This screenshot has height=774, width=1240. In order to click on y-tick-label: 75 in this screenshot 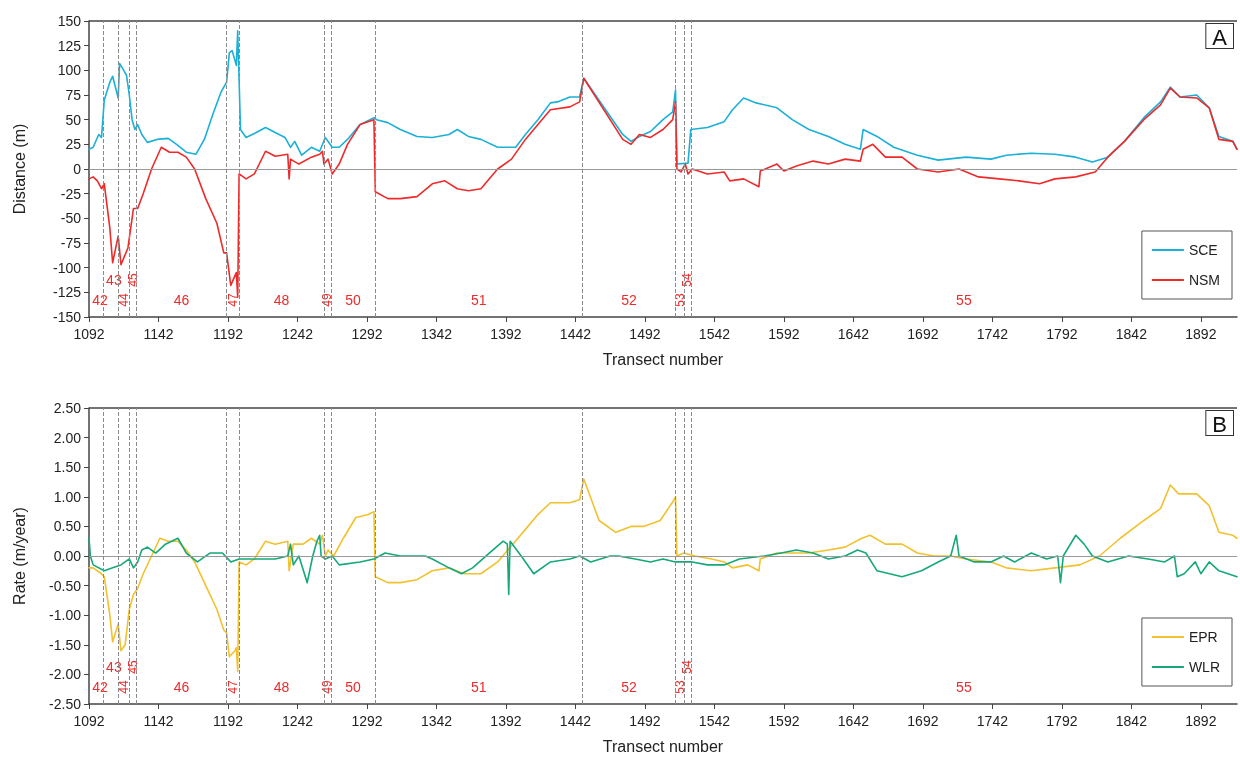, I will do `click(73, 95)`.